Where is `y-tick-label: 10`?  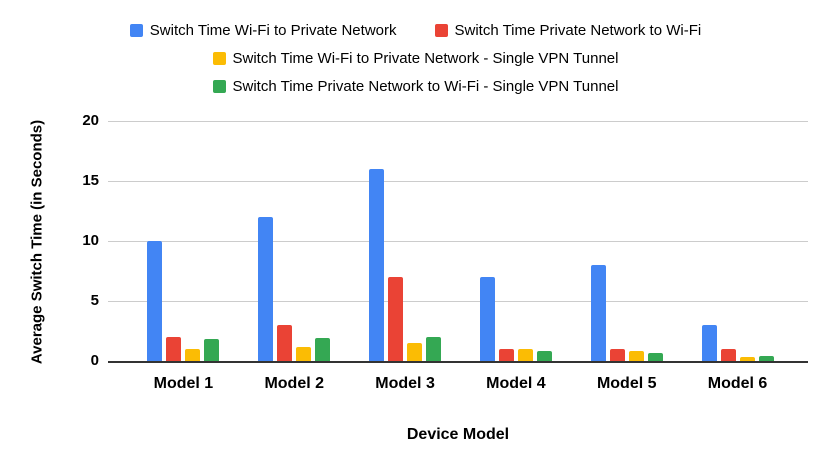 y-tick-label: 10 is located at coordinates (90, 240).